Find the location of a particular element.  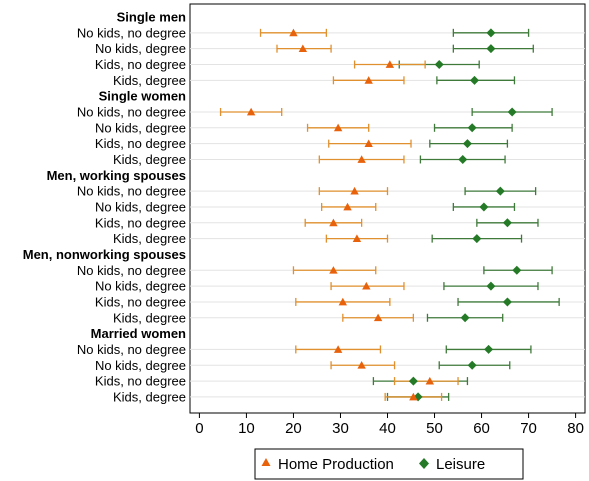

legend-home-marker is located at coordinates (266, 462).